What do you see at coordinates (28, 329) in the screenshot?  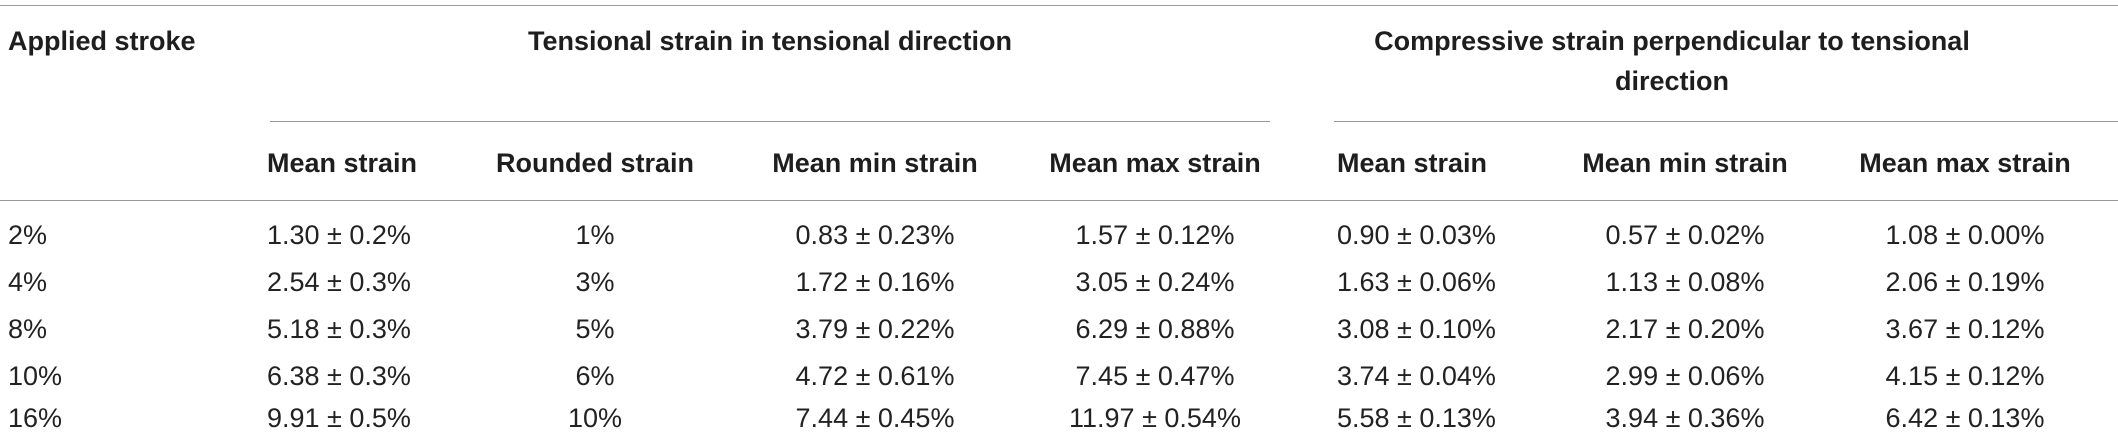 I see `cell-applied-stroke: 8%` at bounding box center [28, 329].